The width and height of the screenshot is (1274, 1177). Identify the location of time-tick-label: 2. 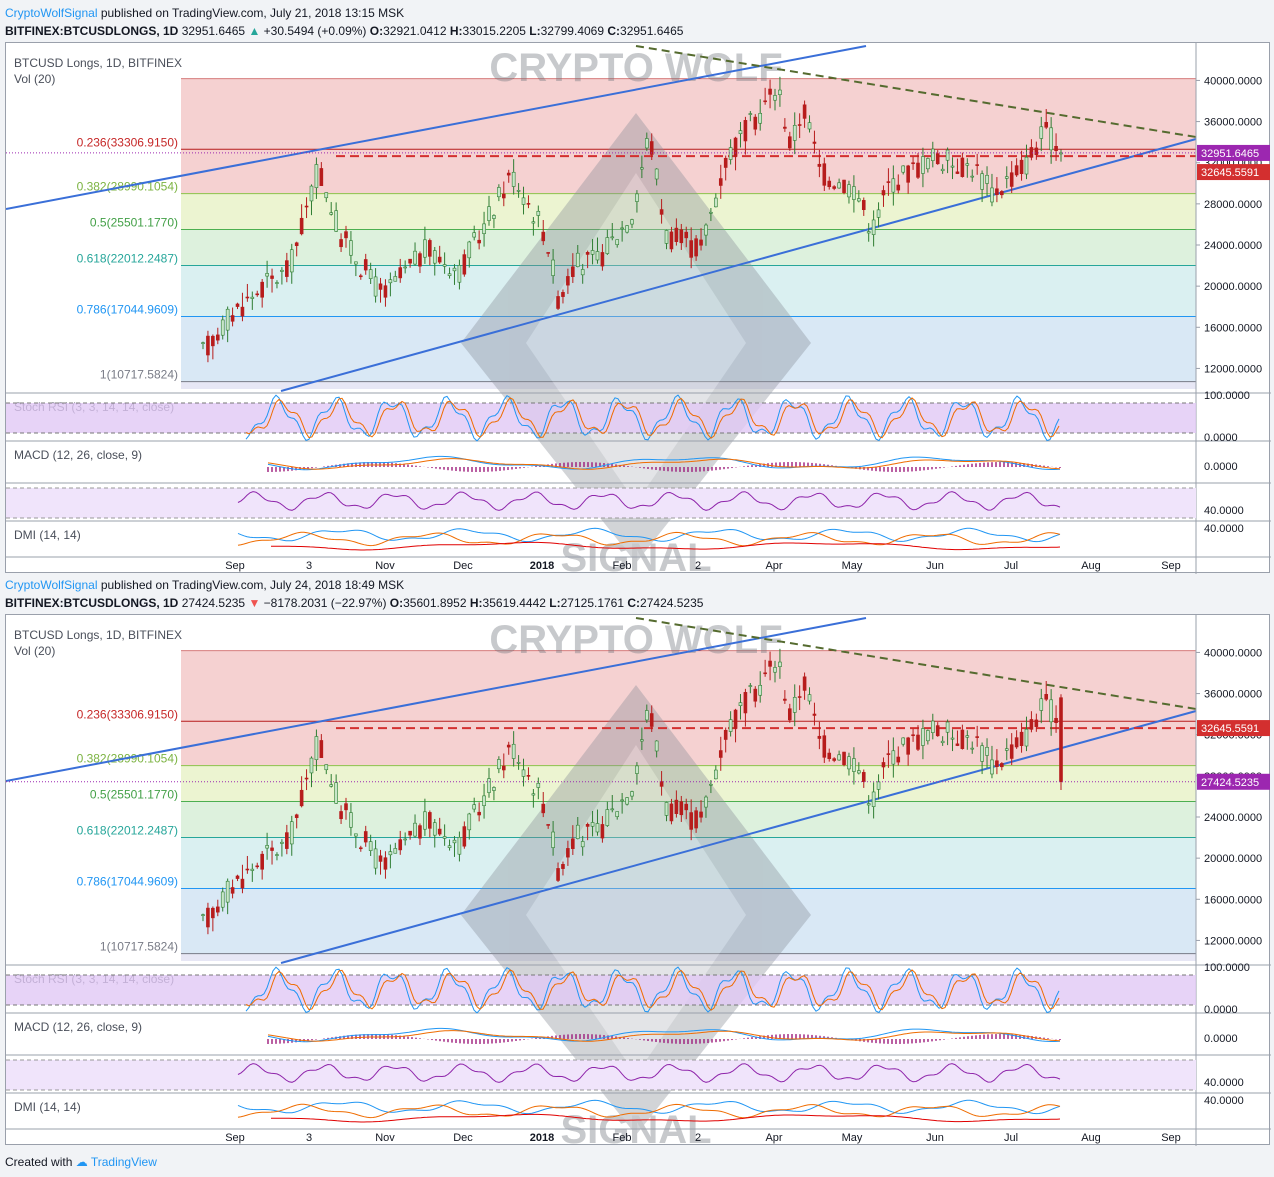
(698, 566).